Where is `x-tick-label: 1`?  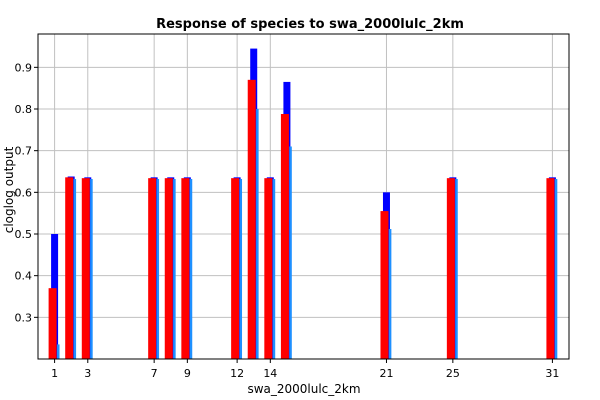
x-tick-label: 1 is located at coordinates (54, 373).